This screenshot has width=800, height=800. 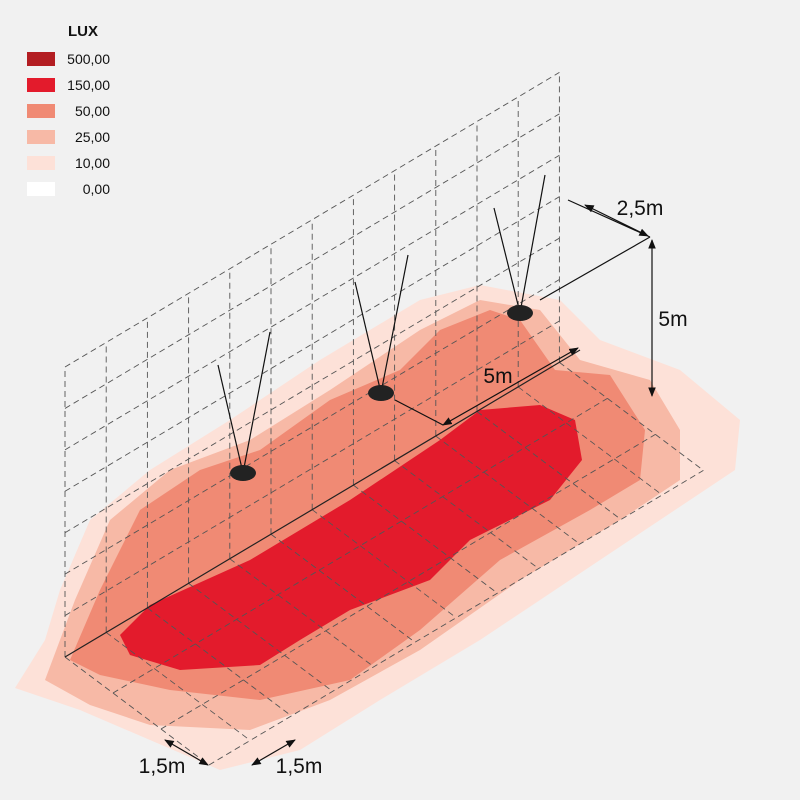 What do you see at coordinates (88, 59) in the screenshot?
I see `legend-label: 500,00` at bounding box center [88, 59].